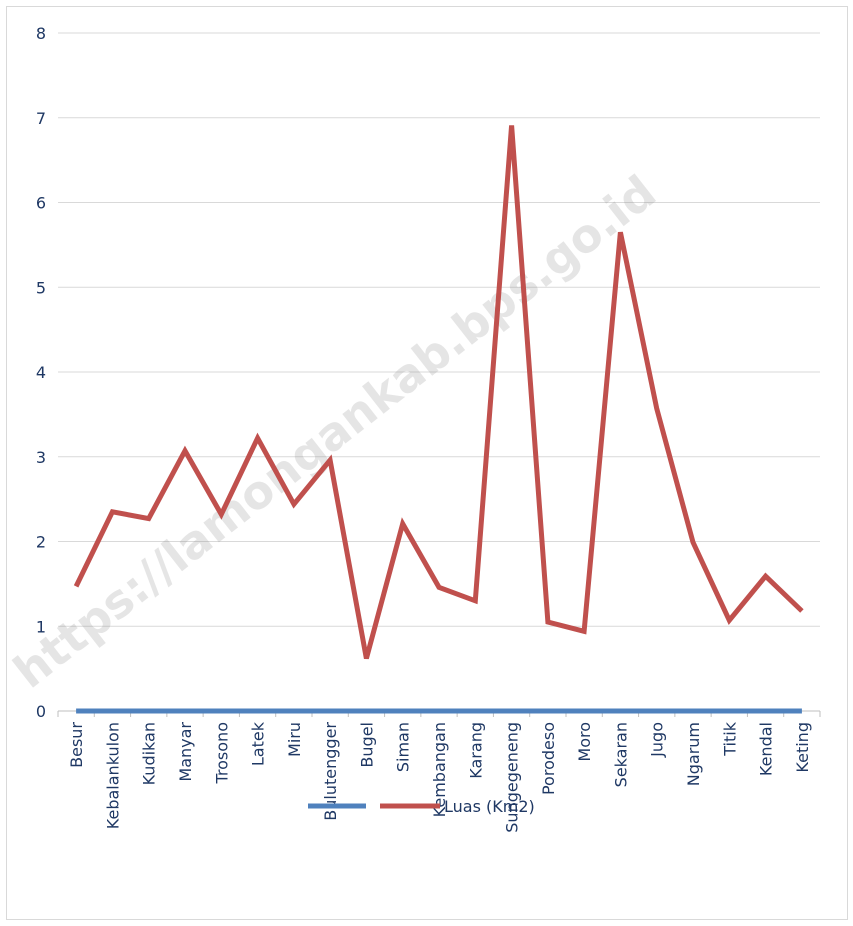 The width and height of the screenshot is (853, 926). Describe the element at coordinates (221, 753) in the screenshot. I see `x-tick-label: Trosono` at that location.